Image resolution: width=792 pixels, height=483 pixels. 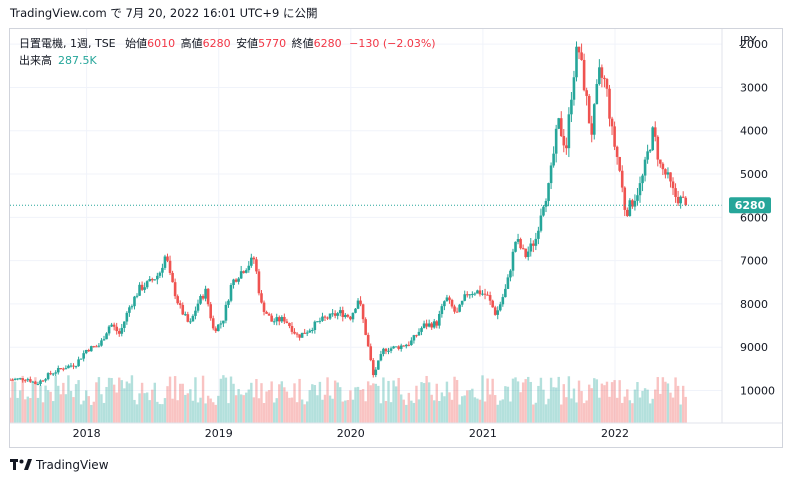 I want to click on price-tick-label: 10000, so click(x=757, y=391).